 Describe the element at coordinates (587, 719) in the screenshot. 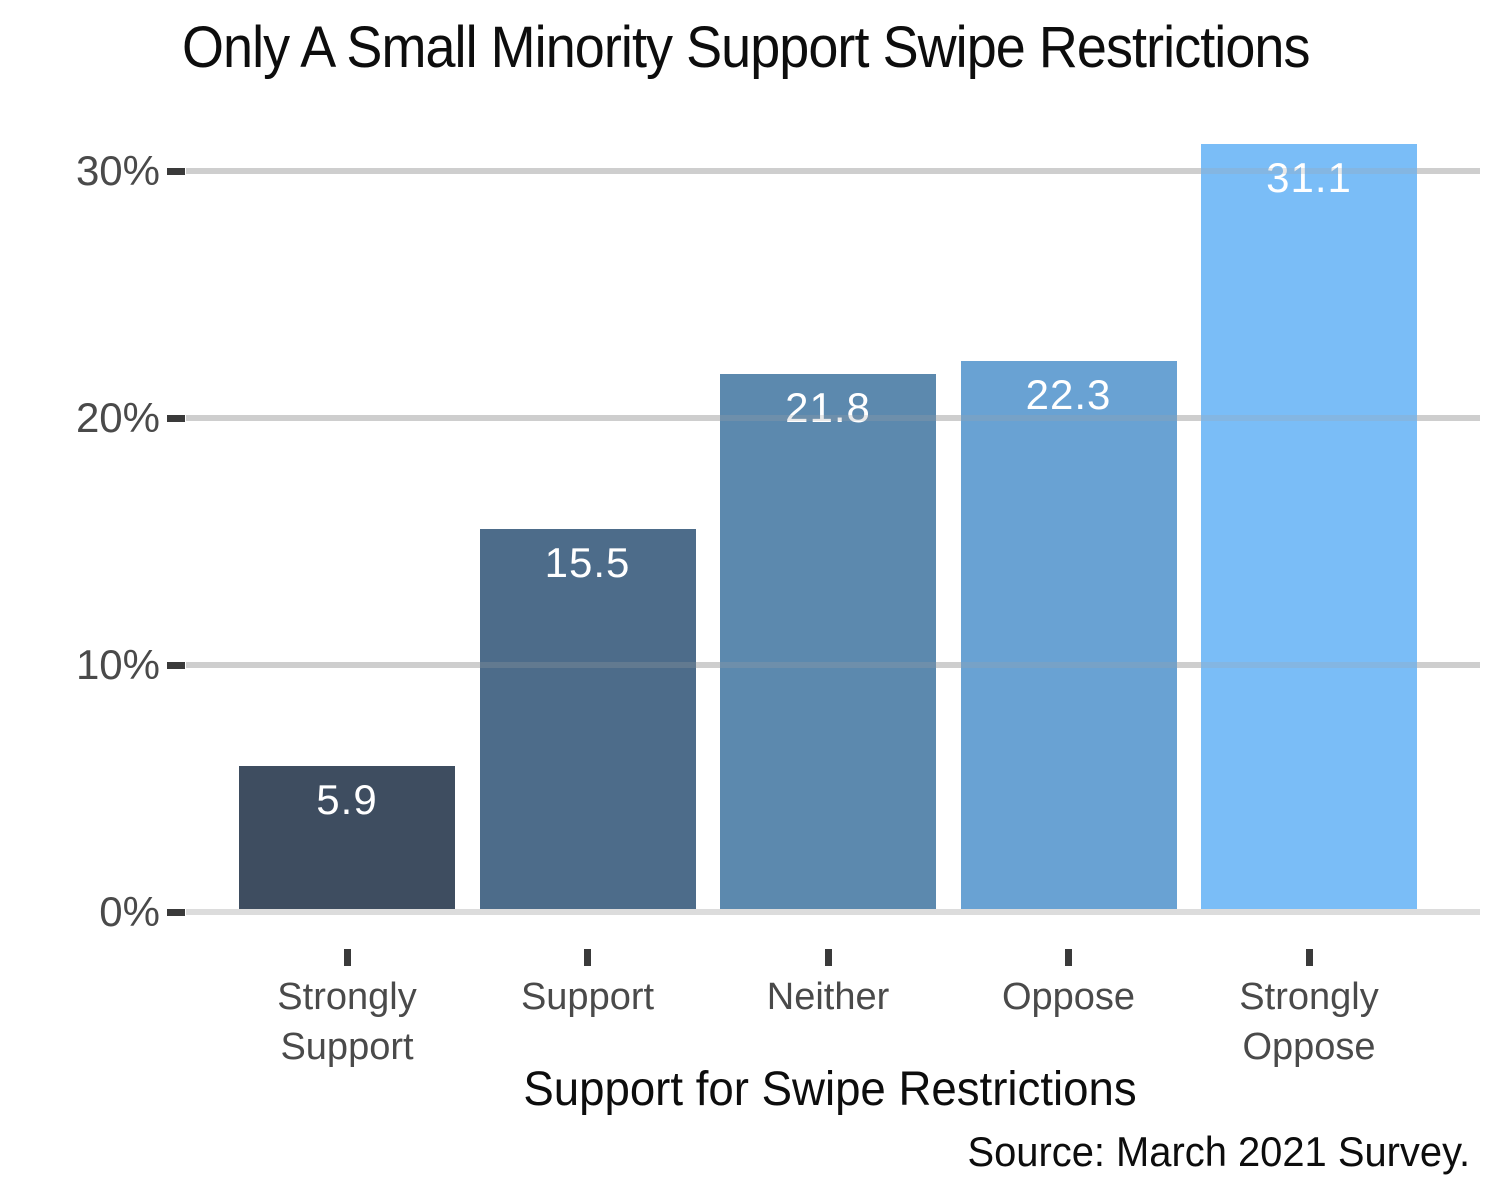

I see `bar-support: 15.5` at that location.